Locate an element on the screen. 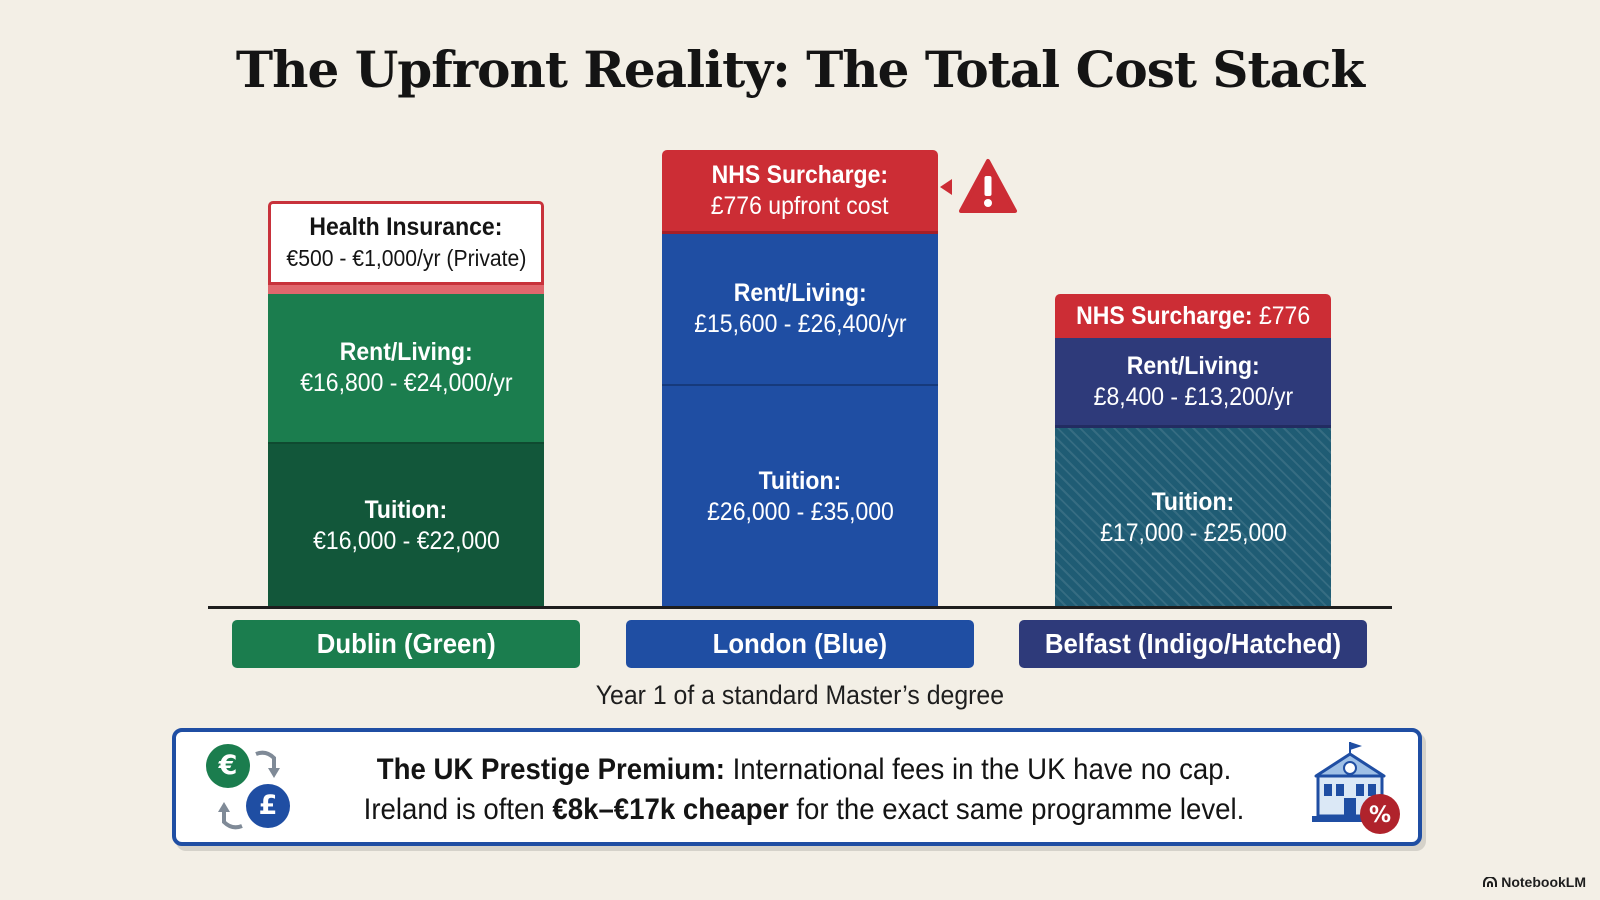  pound-coin-icon: £ is located at coordinates (268, 806).